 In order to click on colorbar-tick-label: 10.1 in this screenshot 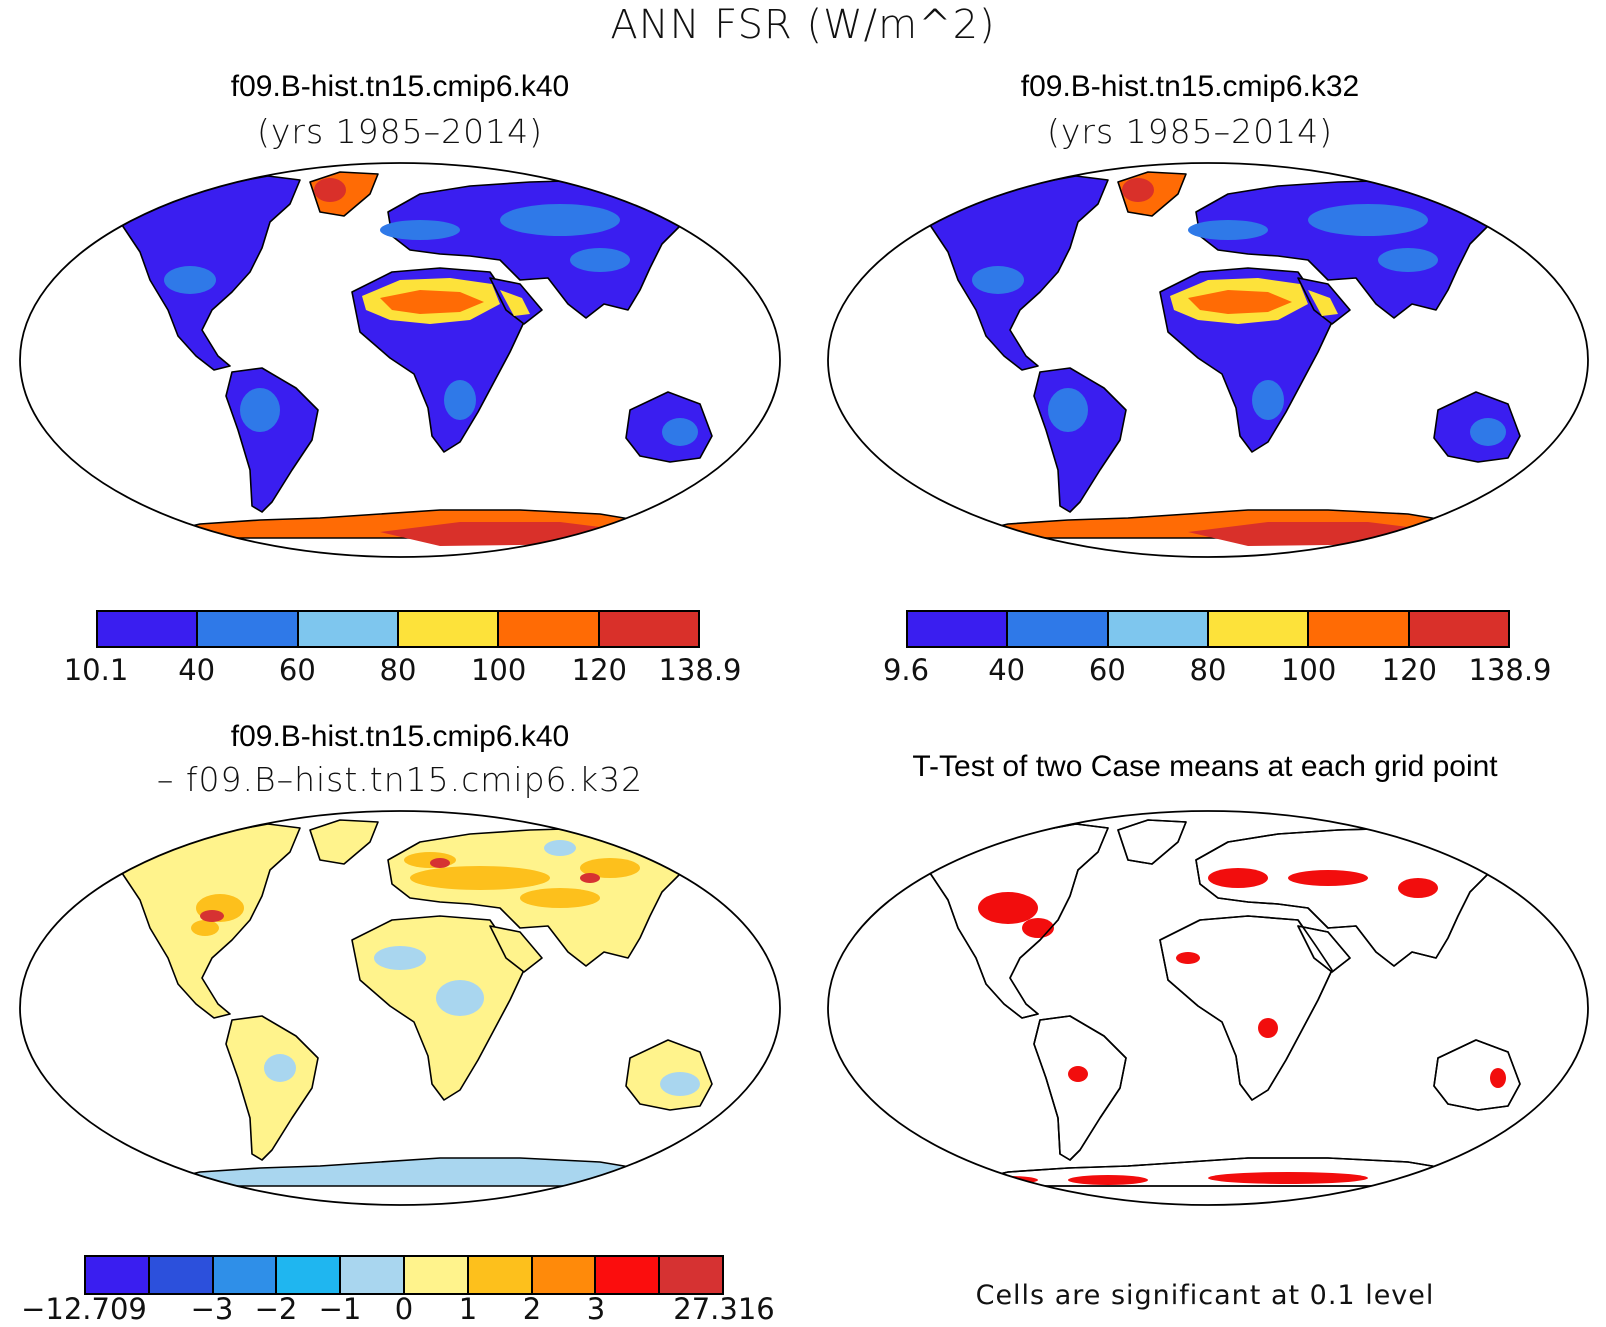, I will do `click(96, 670)`.